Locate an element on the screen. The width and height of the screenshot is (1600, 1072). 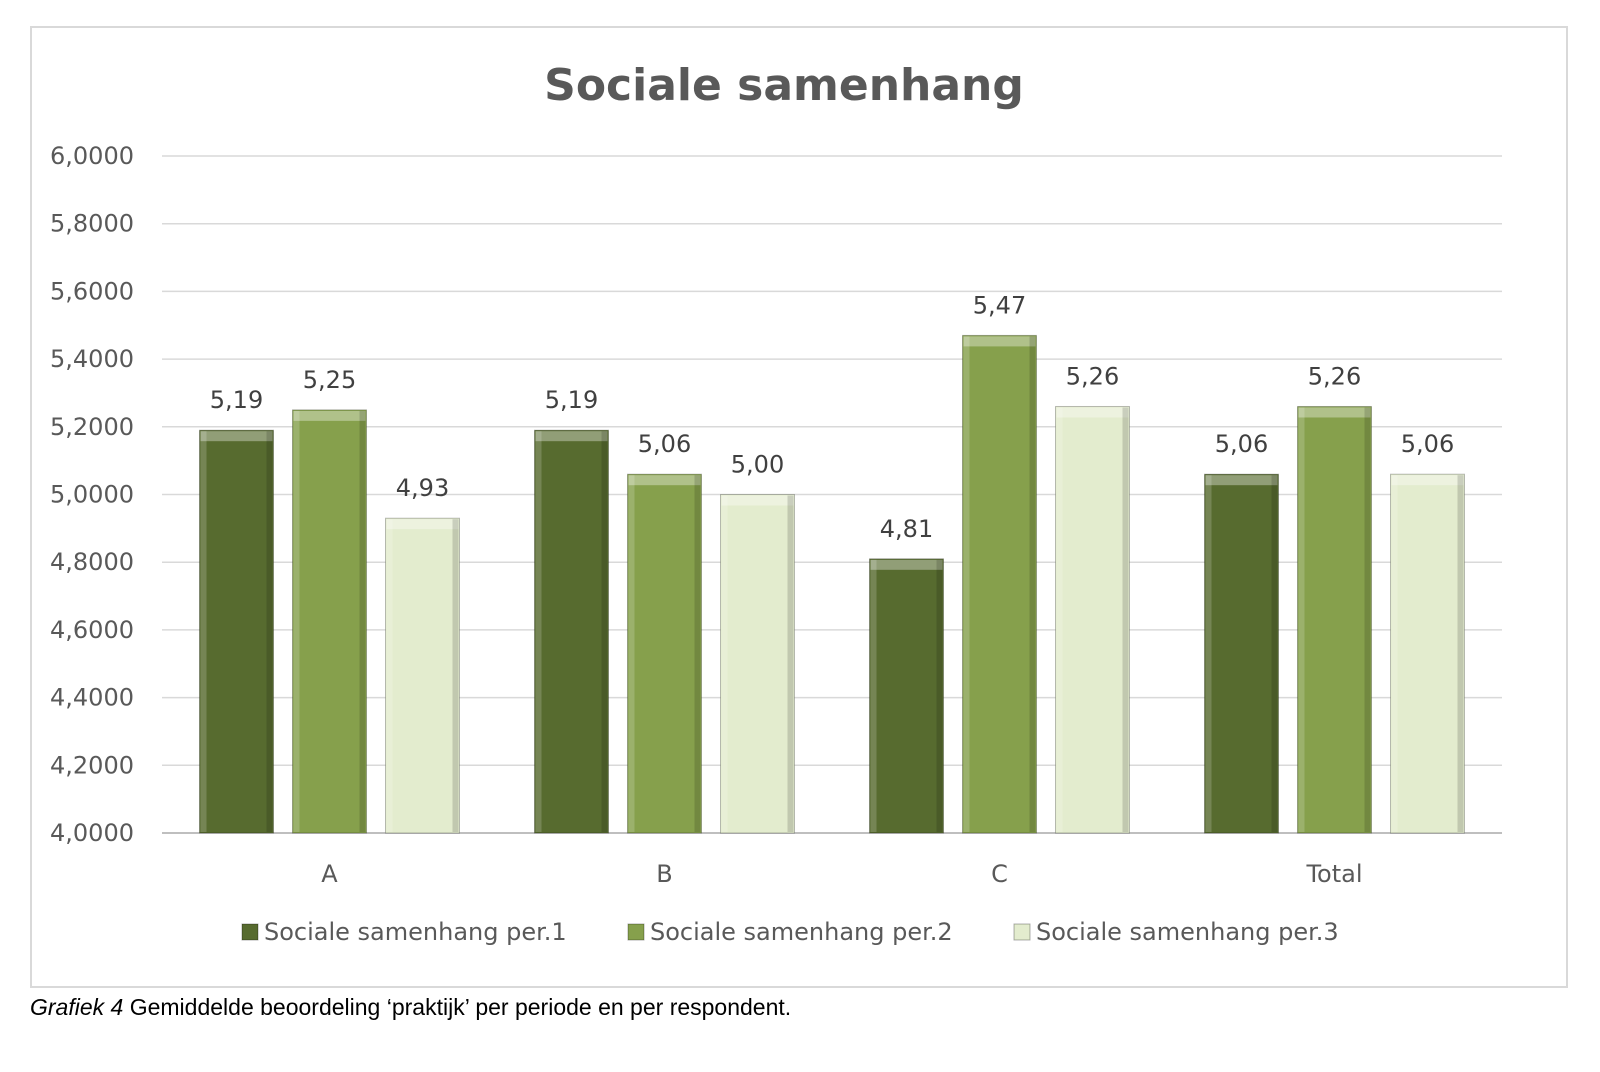
chart-title: Sociale samenhang is located at coordinates (784, 85).